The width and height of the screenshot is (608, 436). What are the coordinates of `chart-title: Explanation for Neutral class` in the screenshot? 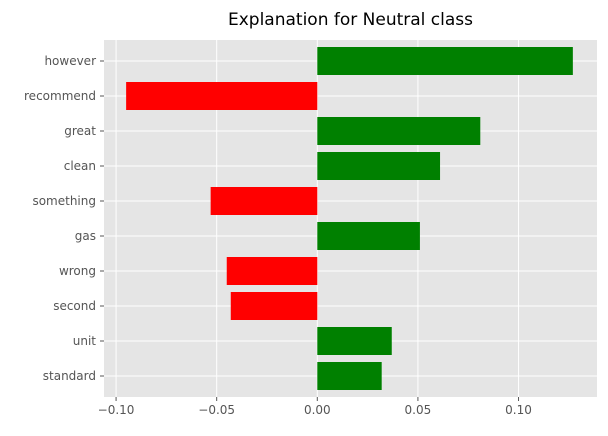 It's located at (350, 20).